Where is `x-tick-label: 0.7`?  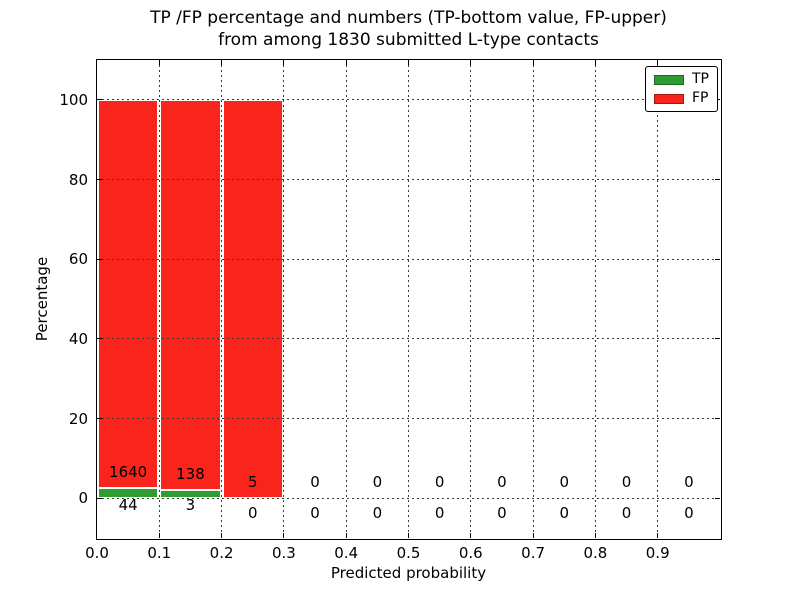 x-tick-label: 0.7 is located at coordinates (533, 553).